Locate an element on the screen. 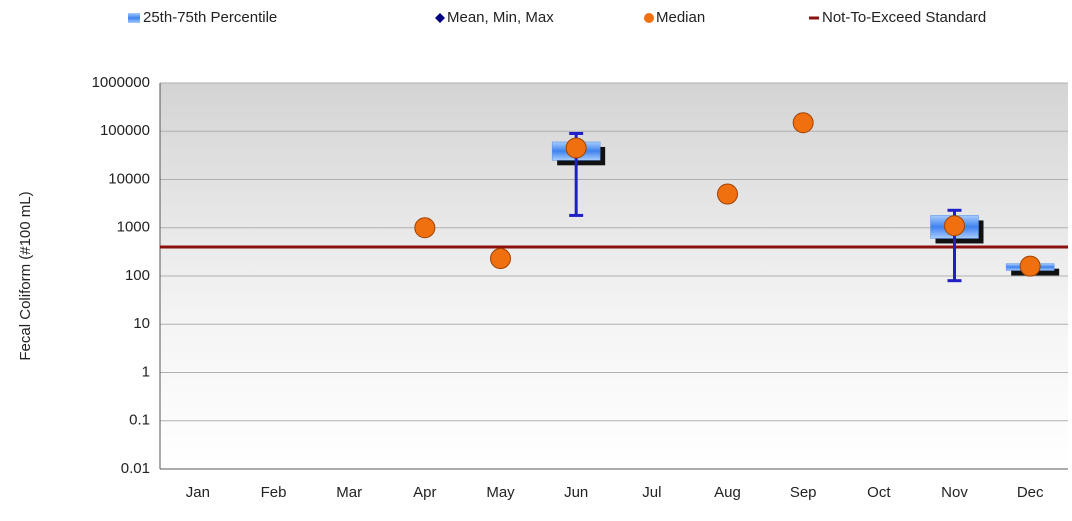  x-tick-label: Feb is located at coordinates (274, 492).